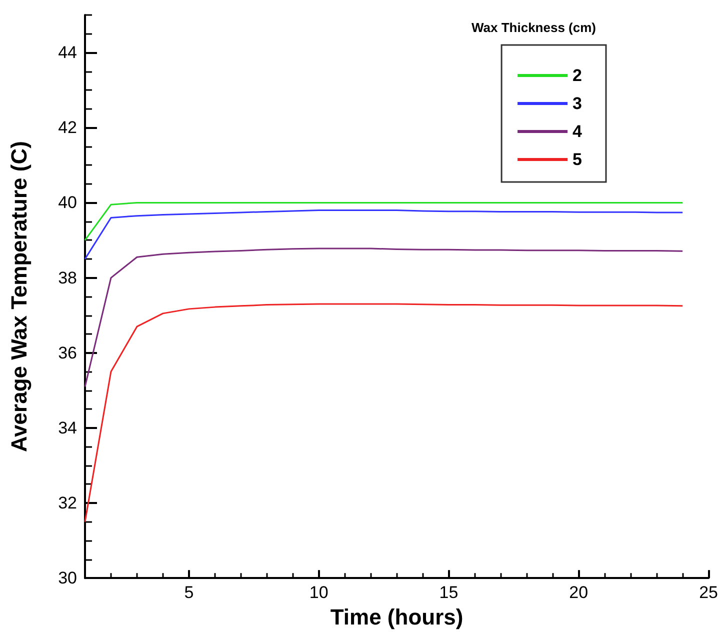 This screenshot has width=721, height=633. I want to click on y-axis-title: Average Wax Temperature (C), so click(19, 296).